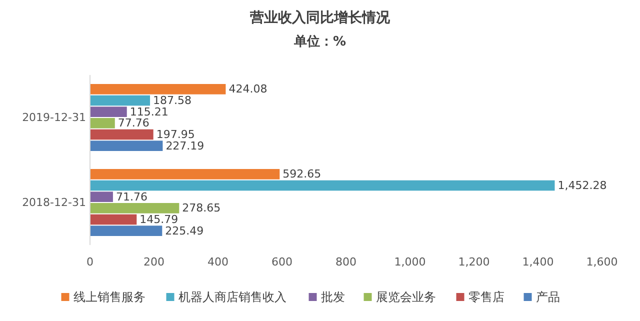  I want to click on legend-label: 产品, so click(548, 297).